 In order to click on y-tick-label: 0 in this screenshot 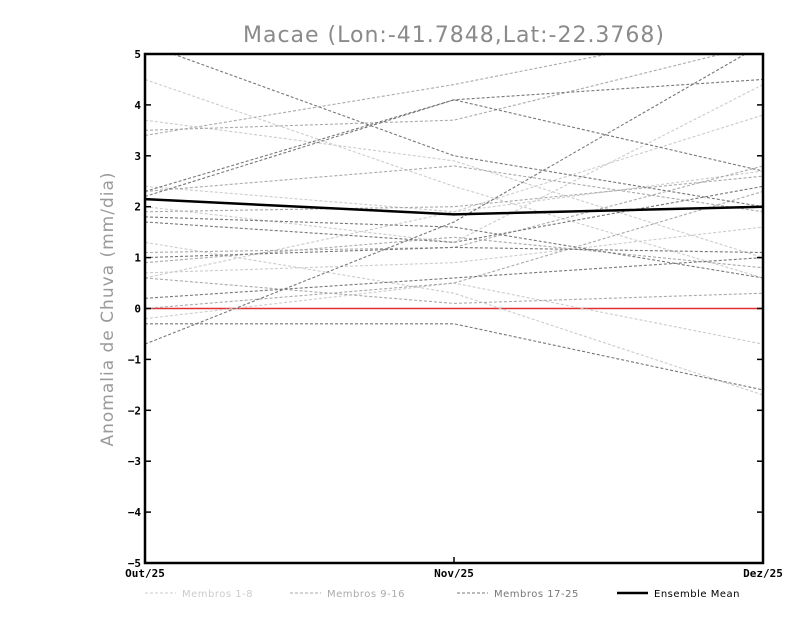, I will do `click(137, 309)`.